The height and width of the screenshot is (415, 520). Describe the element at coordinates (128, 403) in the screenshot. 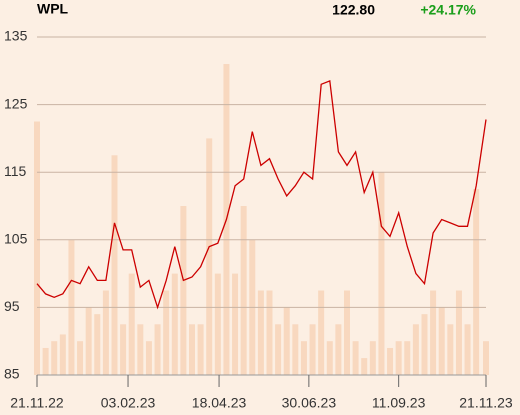

I see `x-tick-label: 03.02.23` at that location.